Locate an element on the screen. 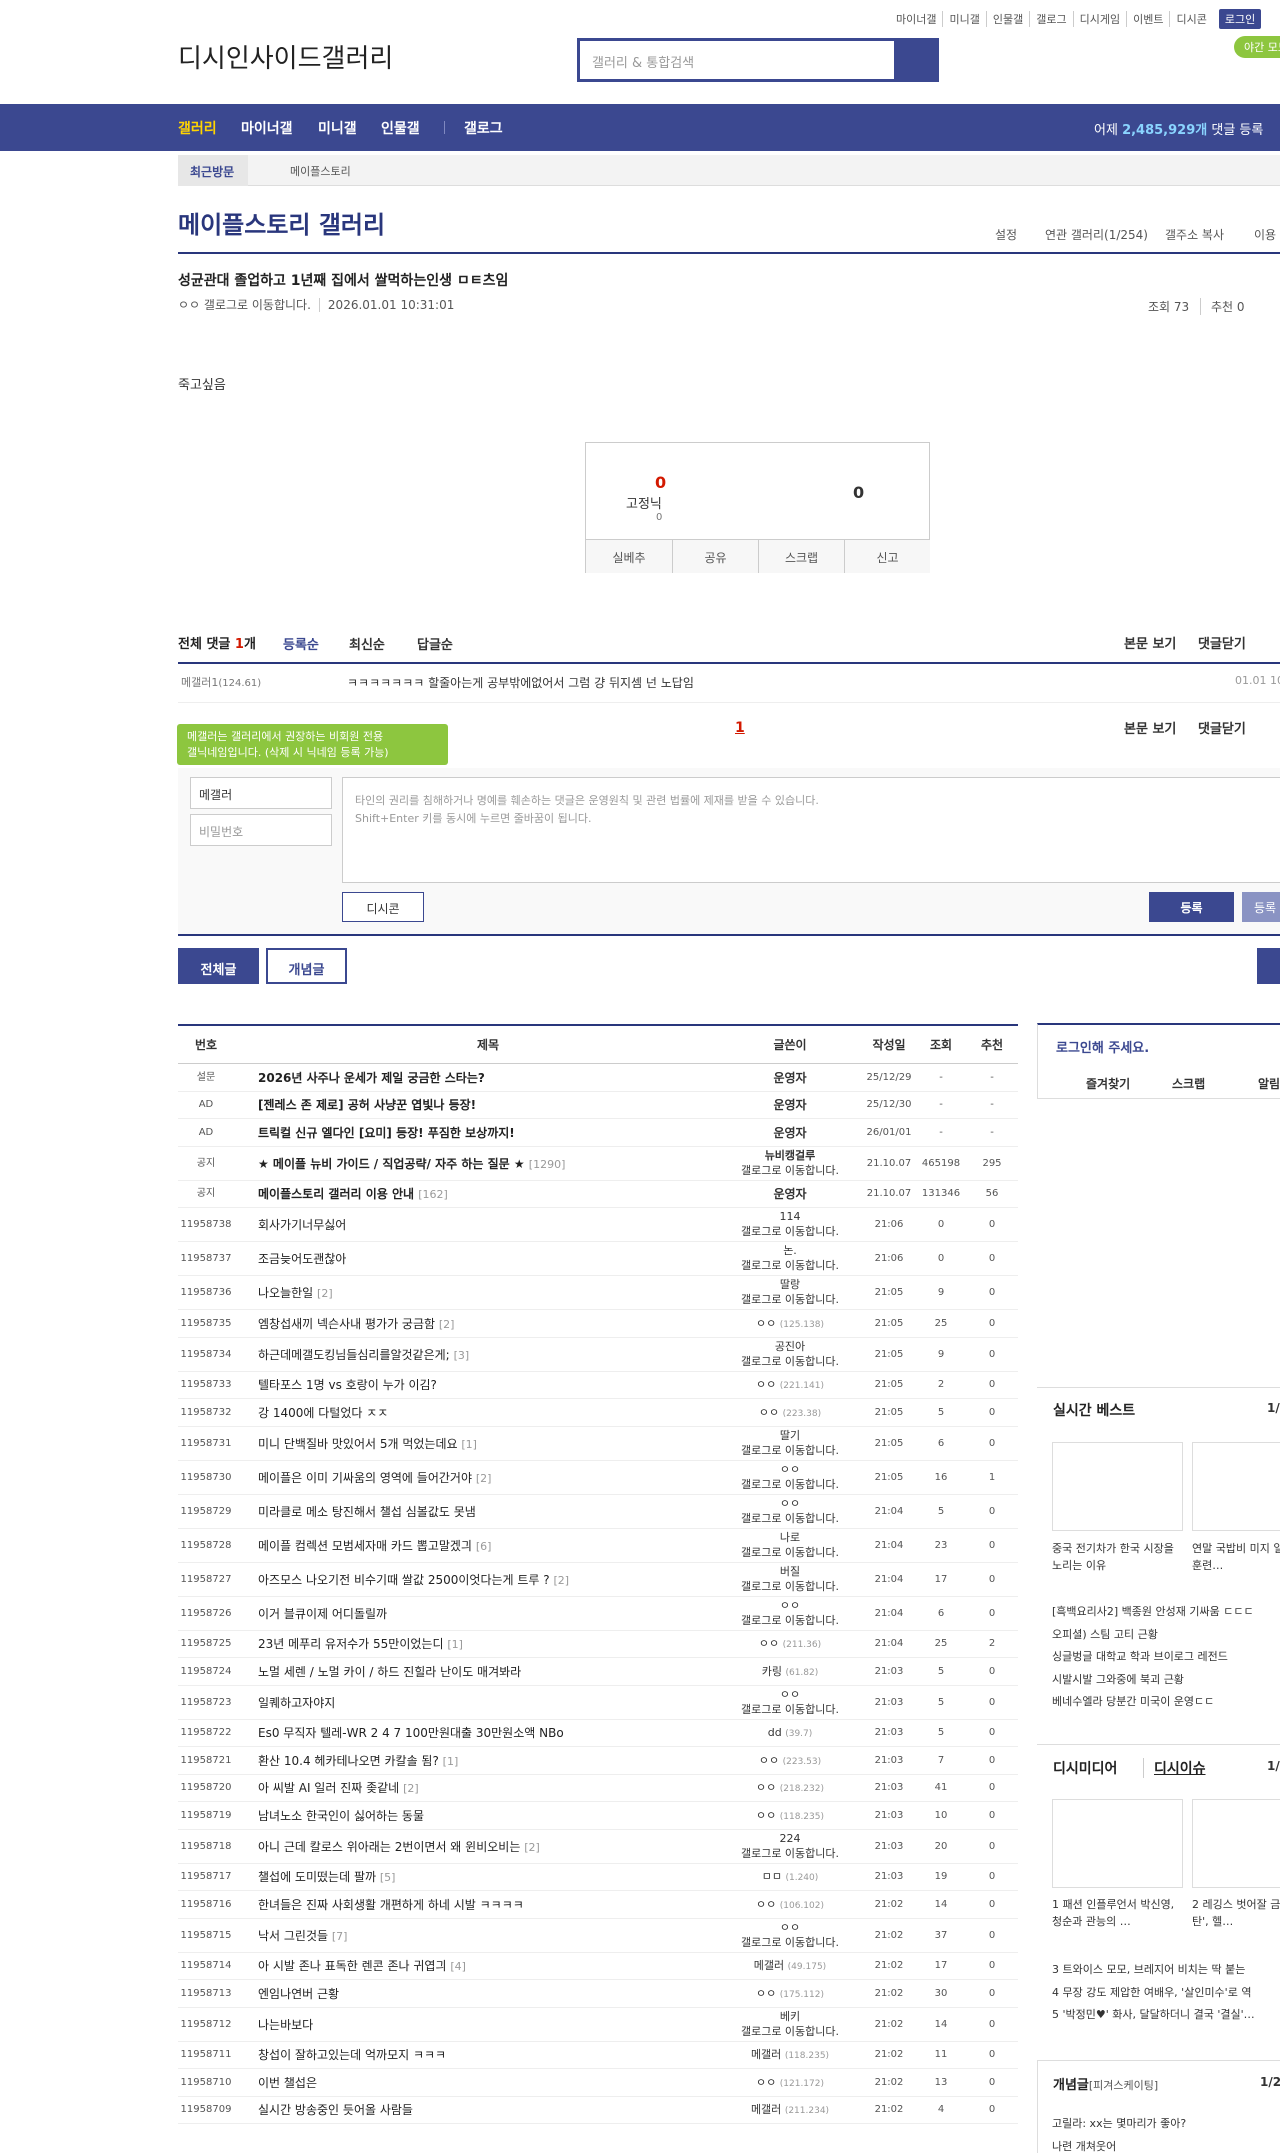  list-tab: 전체글 is located at coordinates (218, 966).